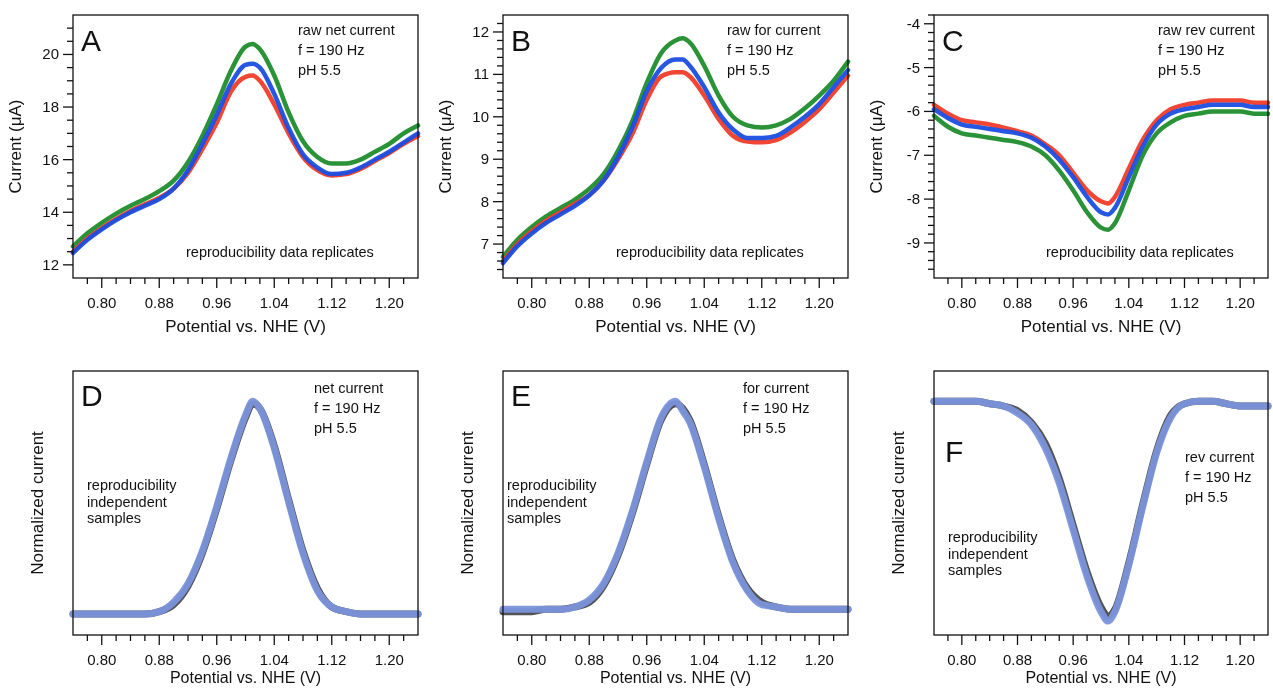 This screenshot has height=691, width=1273. I want to click on annotation: D, so click(92, 395).